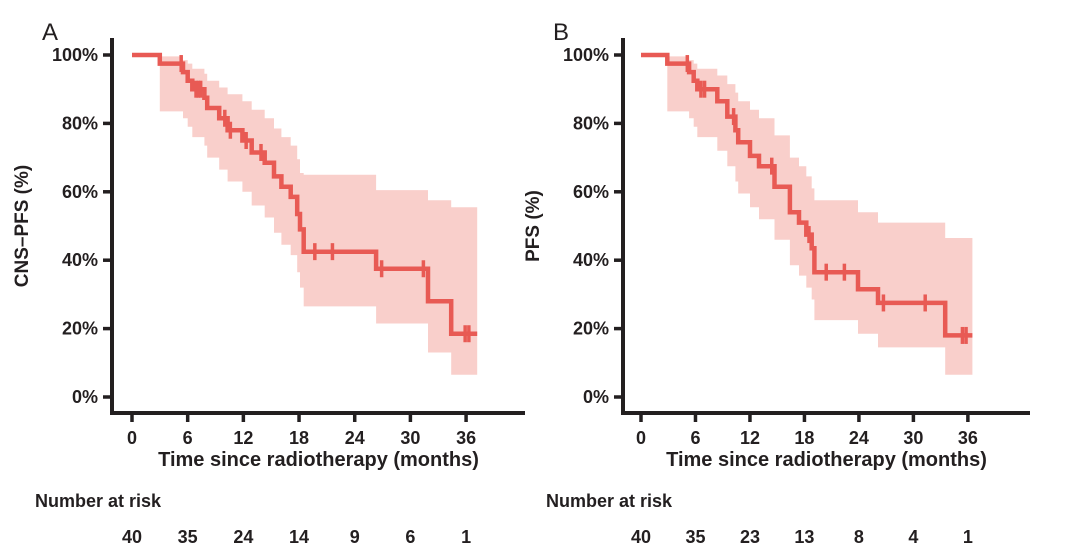 This screenshot has height=551, width=1080. I want to click on risk-table-label-B: Number at risk, so click(609, 501).